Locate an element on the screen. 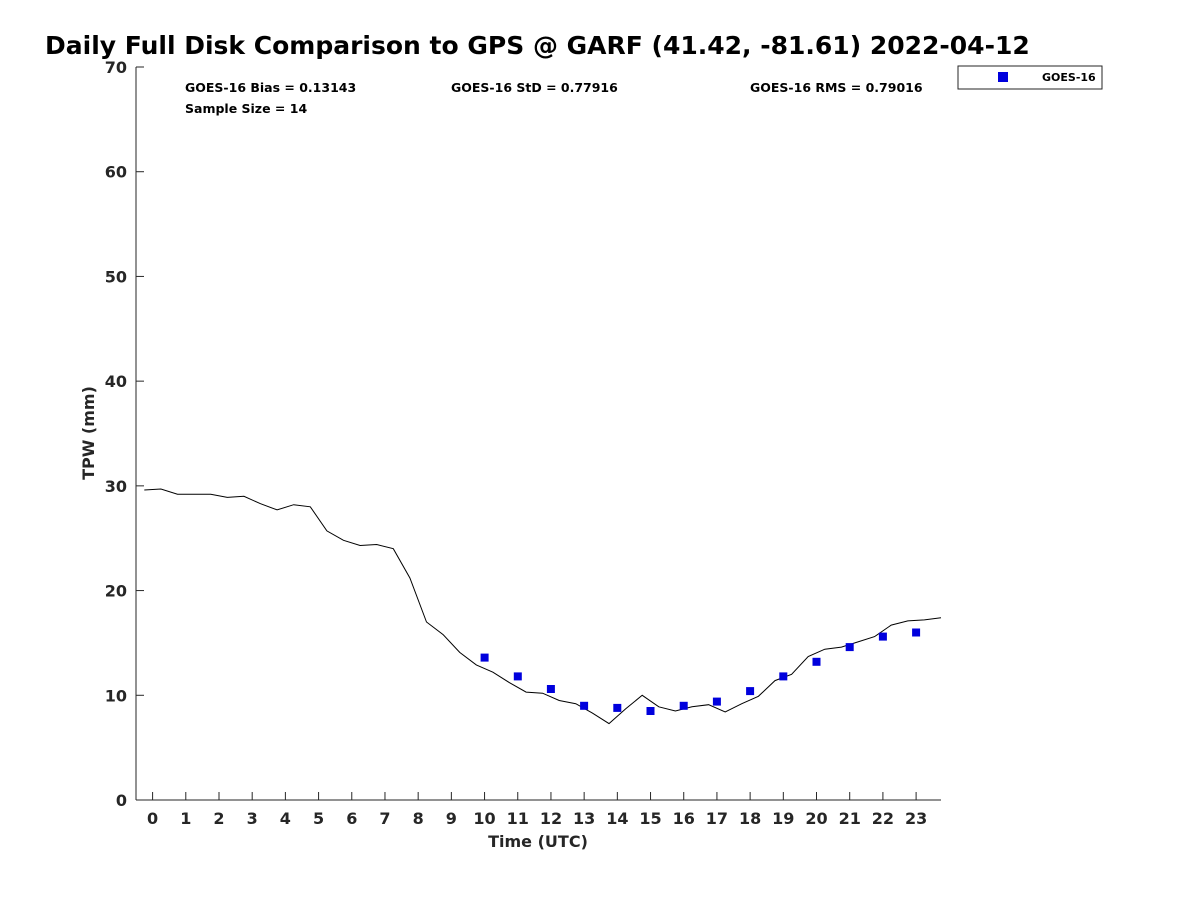 The height and width of the screenshot is (900, 1200). x-axis-label: Time (UTC) is located at coordinates (538, 841).